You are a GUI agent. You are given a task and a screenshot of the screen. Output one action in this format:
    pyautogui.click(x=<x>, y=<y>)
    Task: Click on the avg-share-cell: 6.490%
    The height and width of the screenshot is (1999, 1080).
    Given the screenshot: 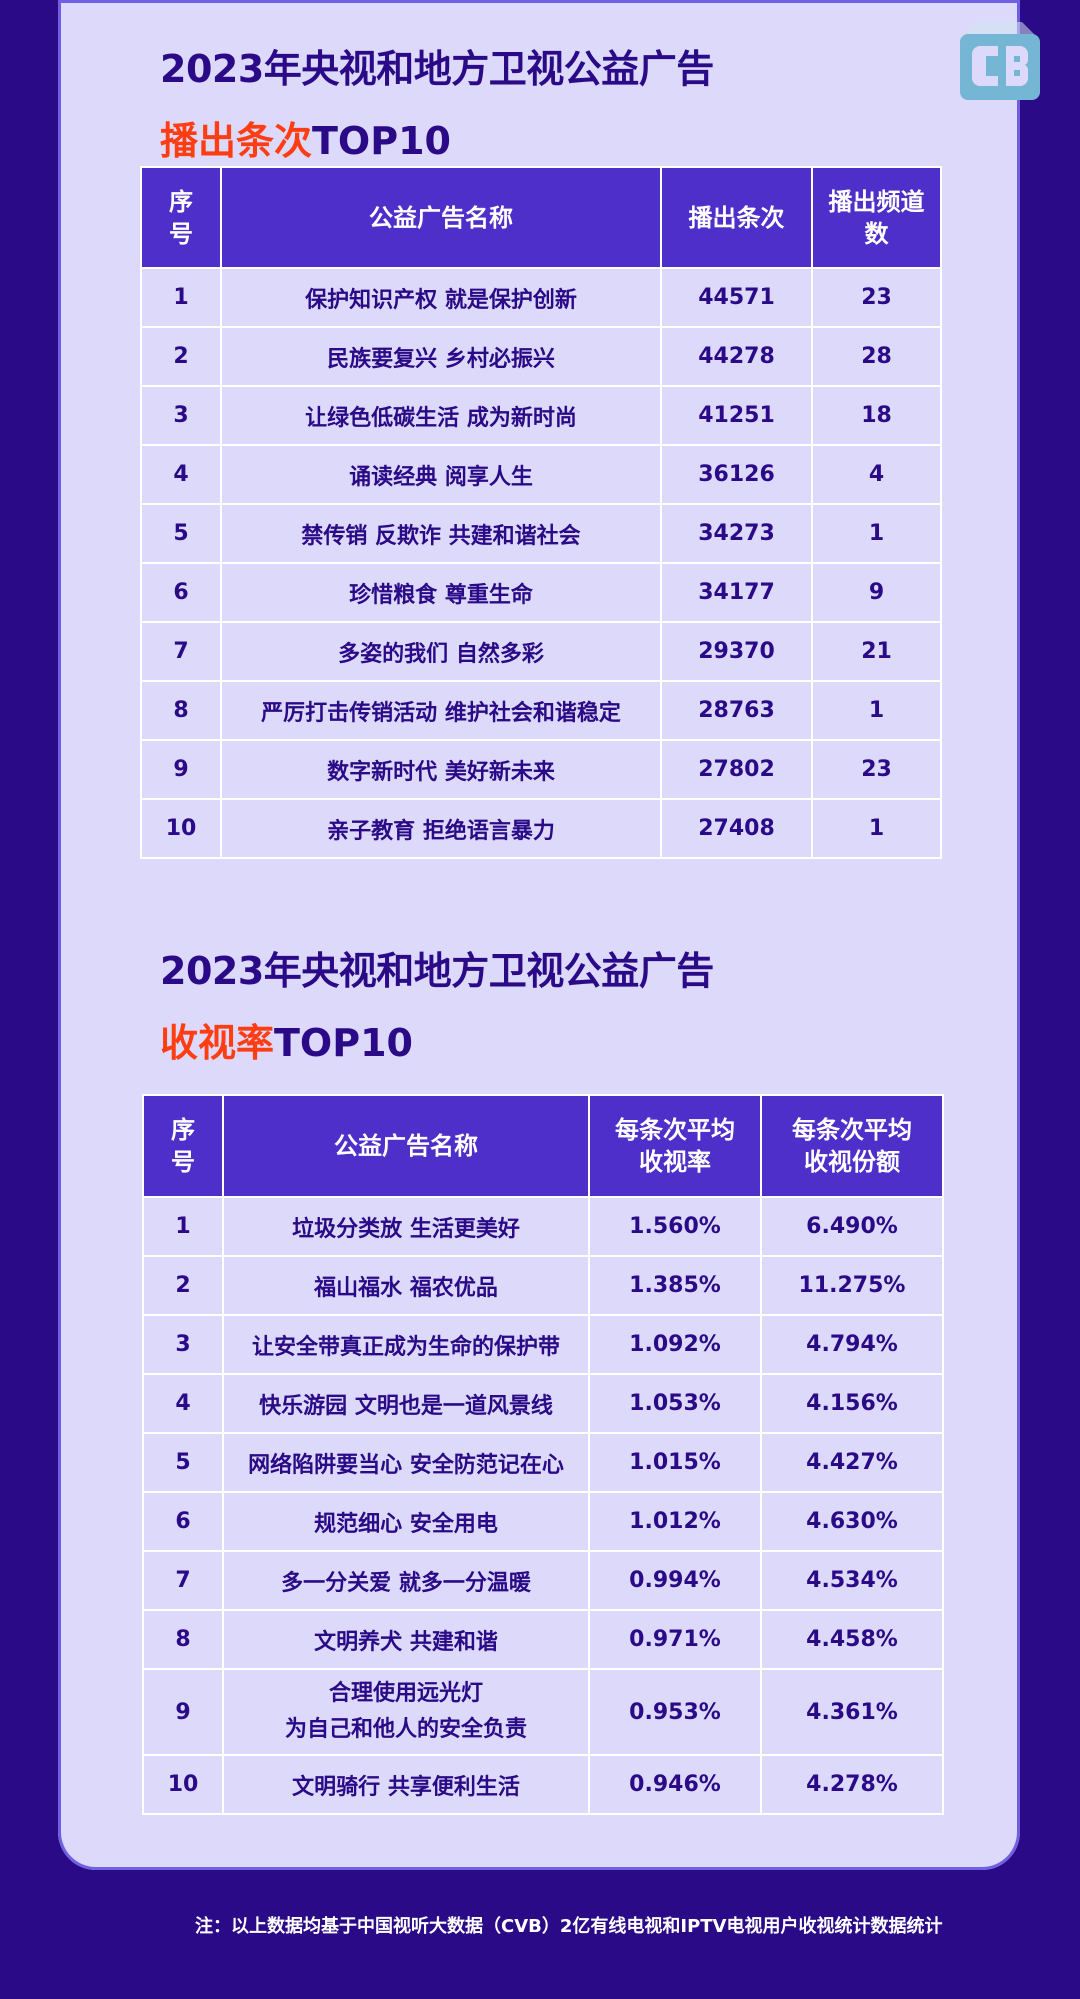 What is the action you would take?
    pyautogui.click(x=852, y=1226)
    